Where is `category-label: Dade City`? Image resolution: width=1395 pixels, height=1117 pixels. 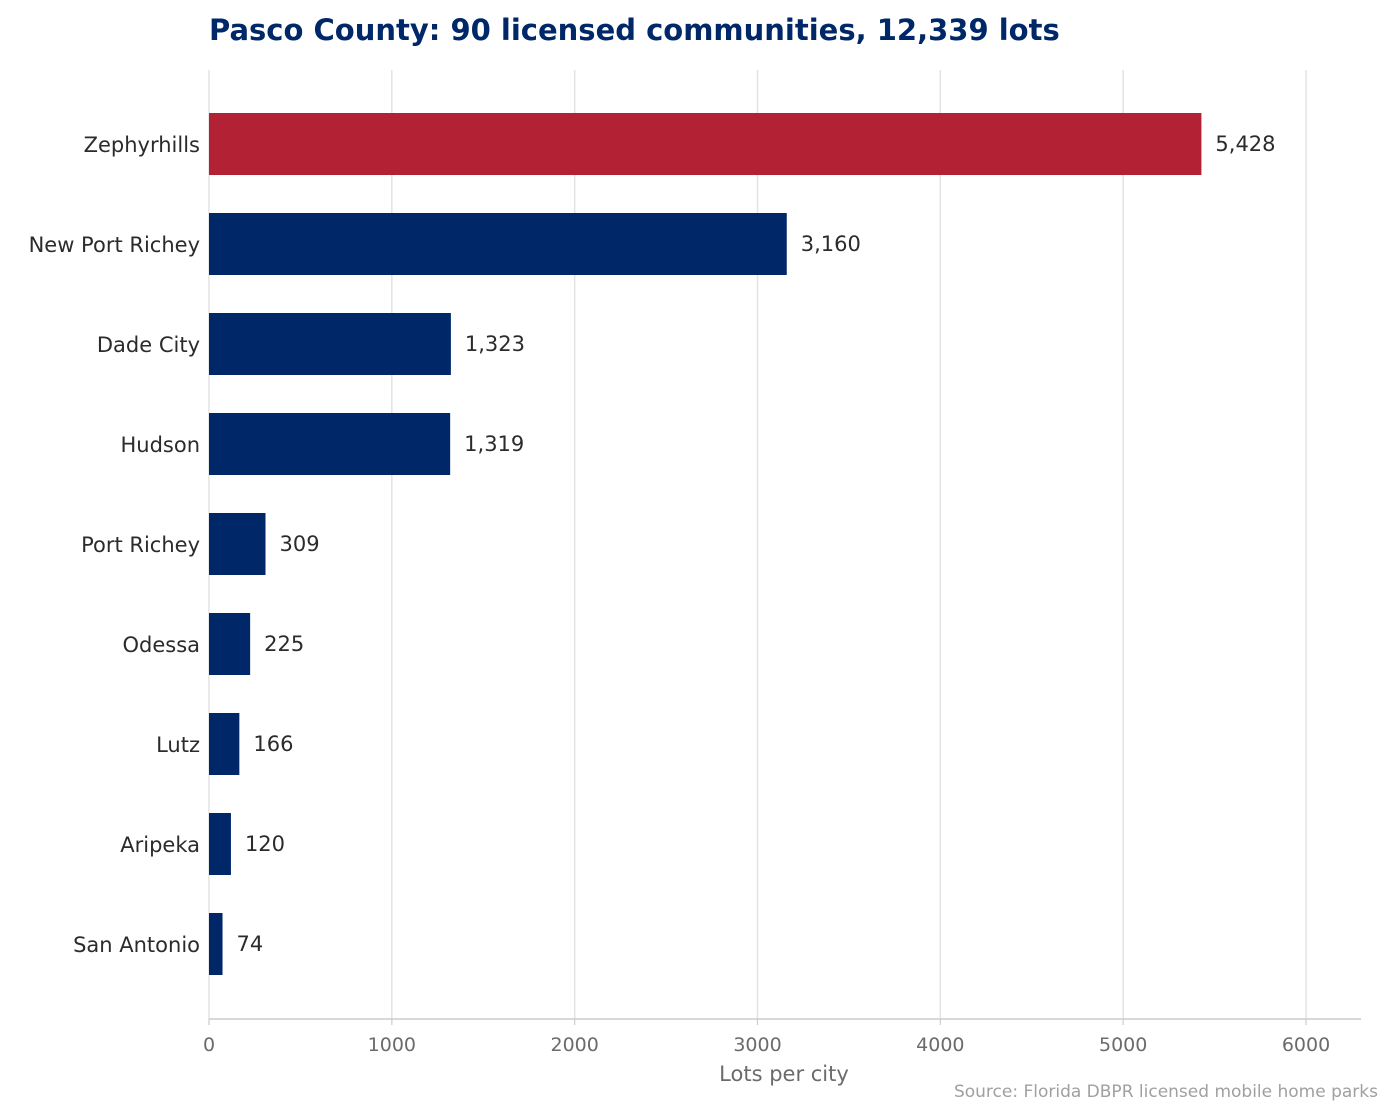
category-label: Dade City is located at coordinates (148, 345).